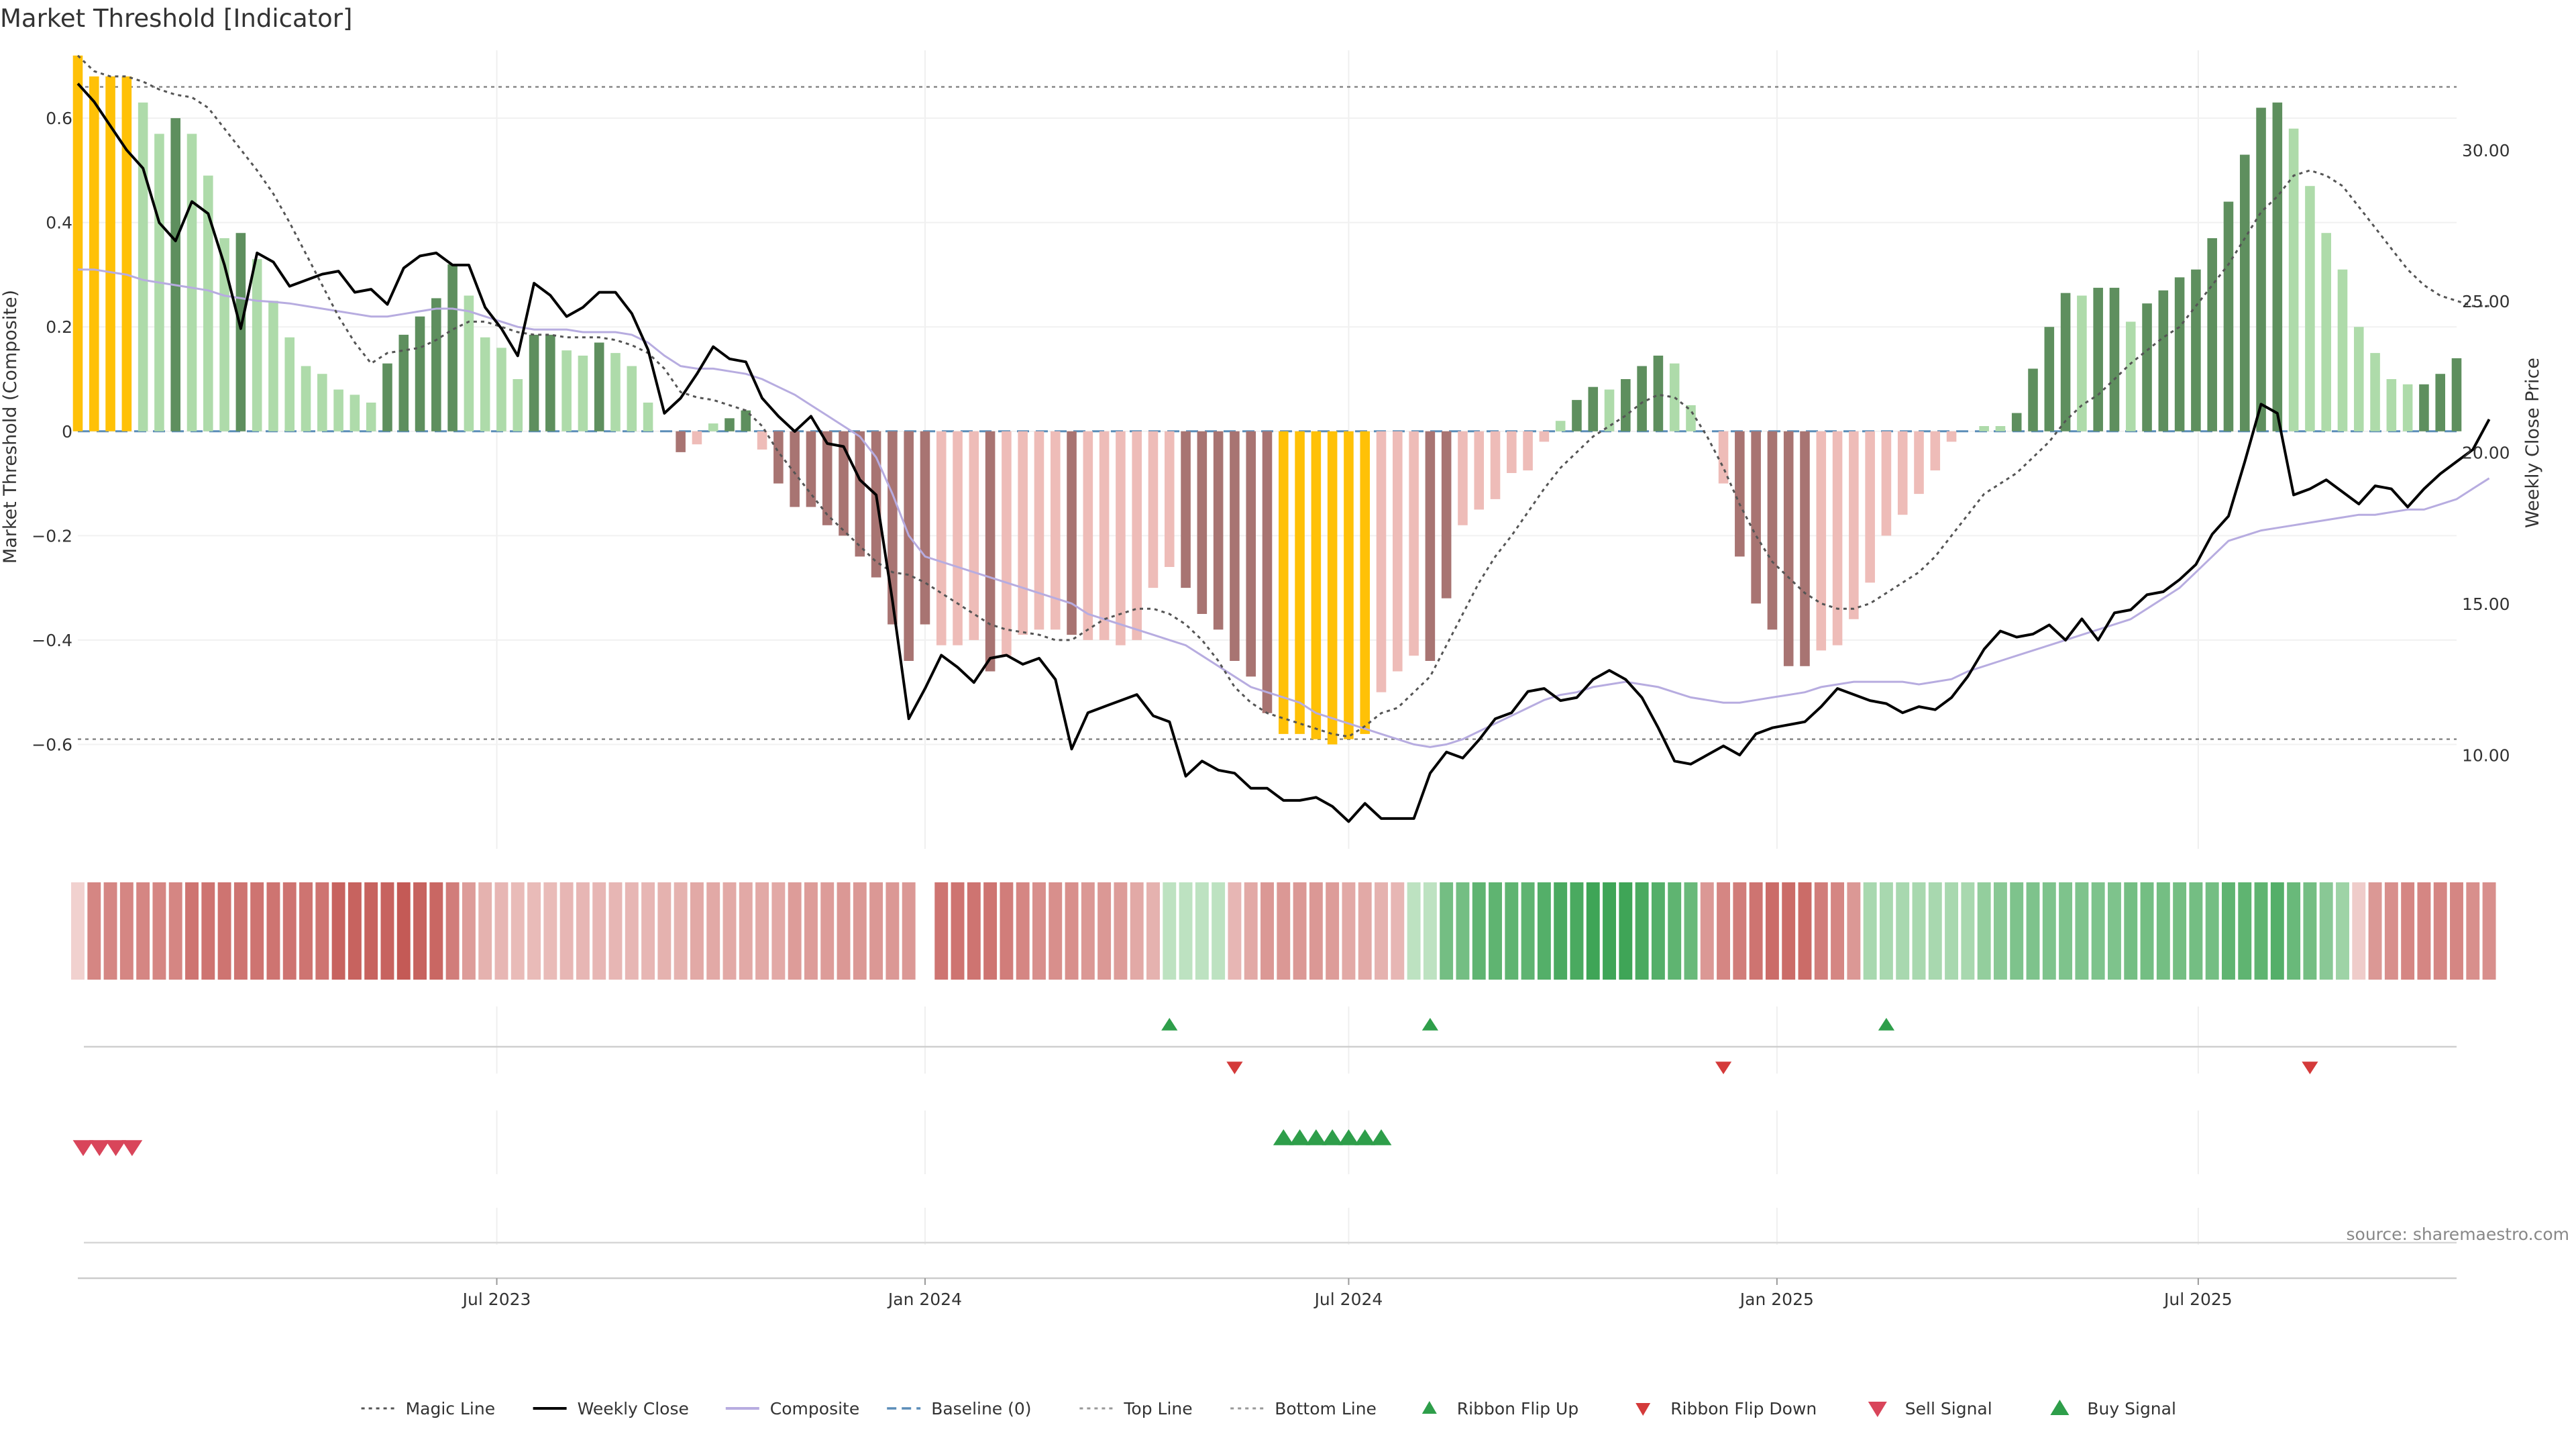 This screenshot has height=1452, width=2576. What do you see at coordinates (59, 119) in the screenshot?
I see `y-left-tick-0: 0.6` at bounding box center [59, 119].